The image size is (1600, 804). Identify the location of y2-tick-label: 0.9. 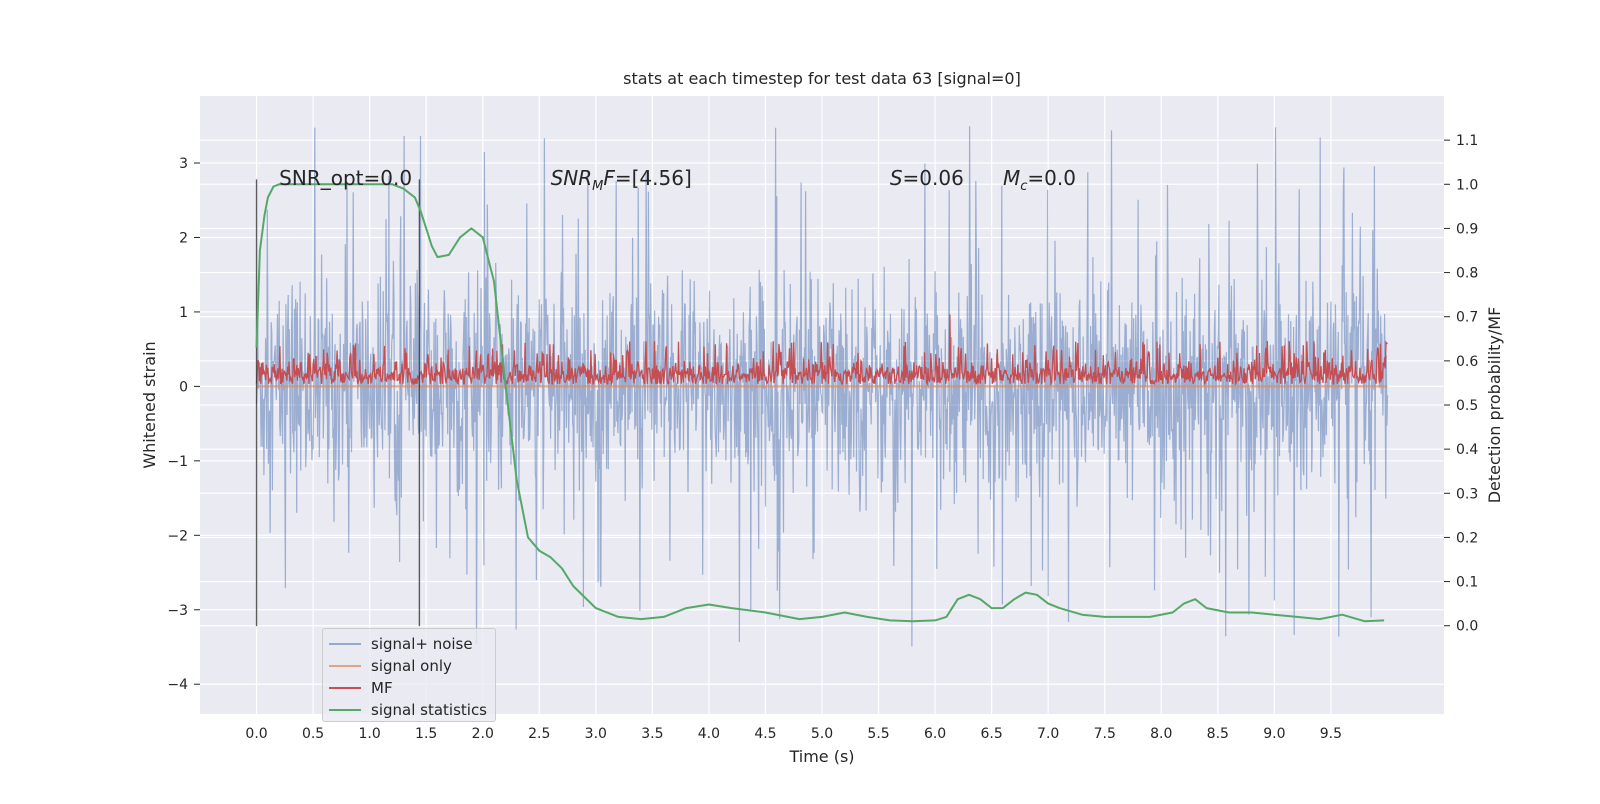
(1467, 229).